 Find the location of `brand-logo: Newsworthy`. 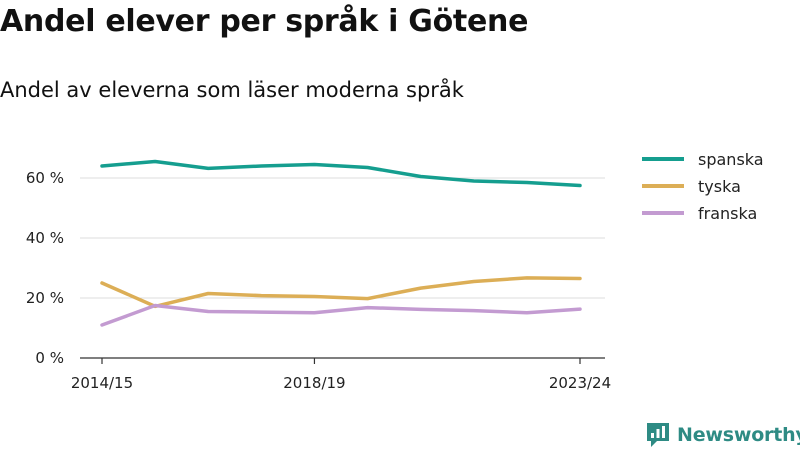

brand-logo: Newsworthy is located at coordinates (722, 435).